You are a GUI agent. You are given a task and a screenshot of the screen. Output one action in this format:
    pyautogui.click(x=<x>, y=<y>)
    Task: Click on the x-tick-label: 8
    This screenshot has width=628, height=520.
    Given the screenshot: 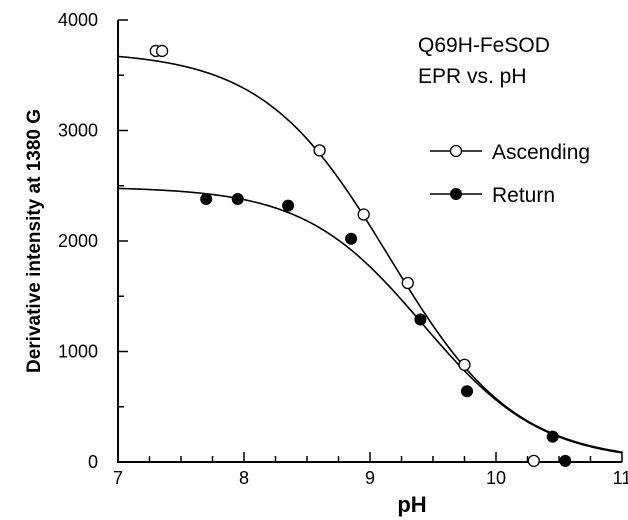 What is the action you would take?
    pyautogui.click(x=244, y=478)
    